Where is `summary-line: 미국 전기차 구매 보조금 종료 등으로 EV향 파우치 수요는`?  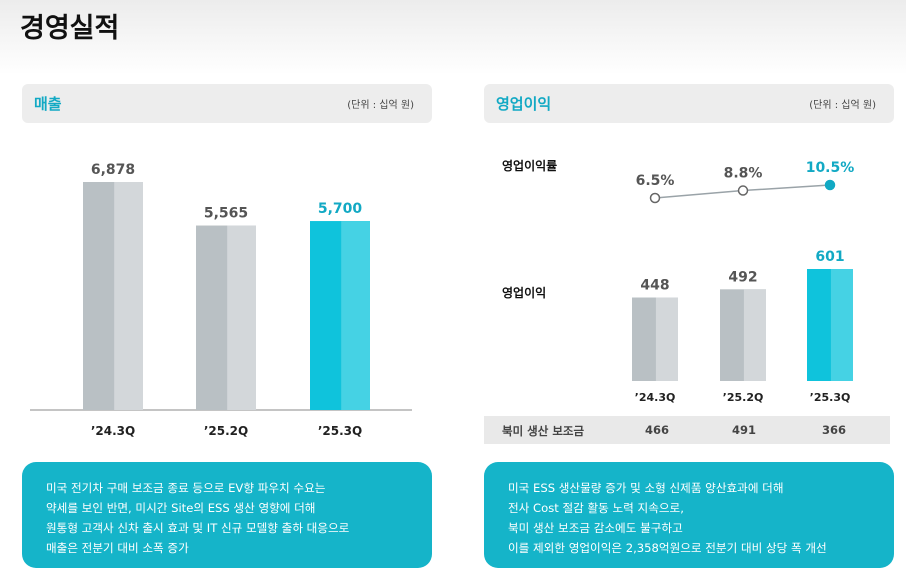
summary-line: 미국 전기차 구매 보조금 종료 등으로 EV향 파우치 수요는 is located at coordinates (186, 488).